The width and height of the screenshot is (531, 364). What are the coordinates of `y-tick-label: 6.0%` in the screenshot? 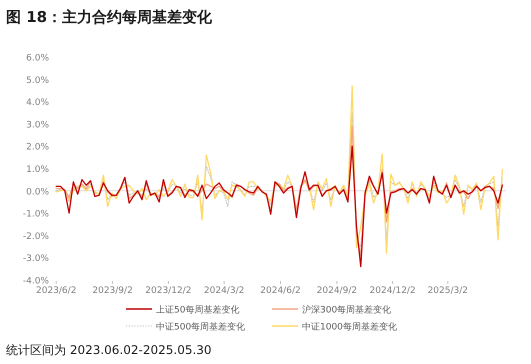 It's located at (38, 59).